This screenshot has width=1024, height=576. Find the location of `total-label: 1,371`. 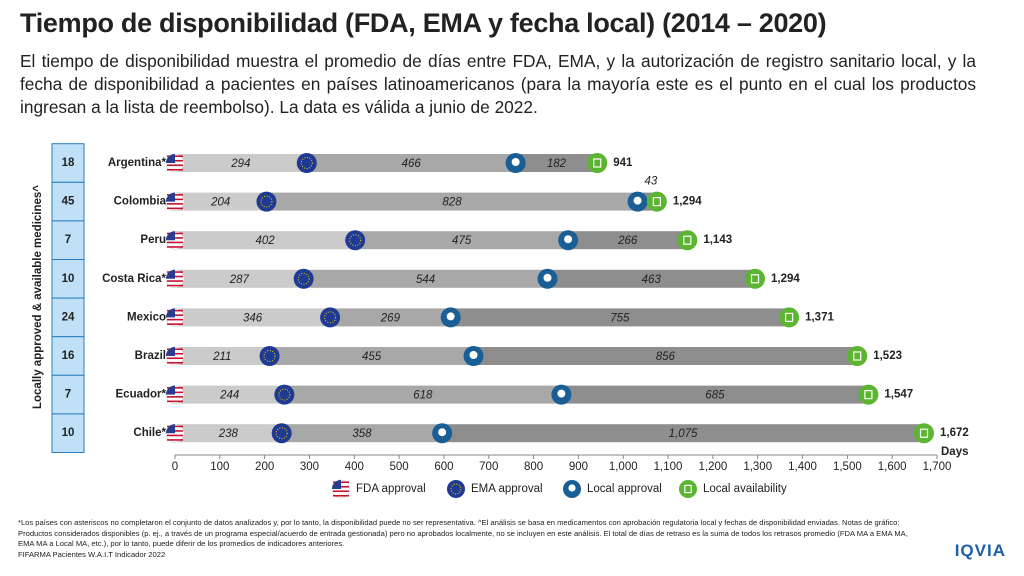

total-label: 1,371 is located at coordinates (819, 317).